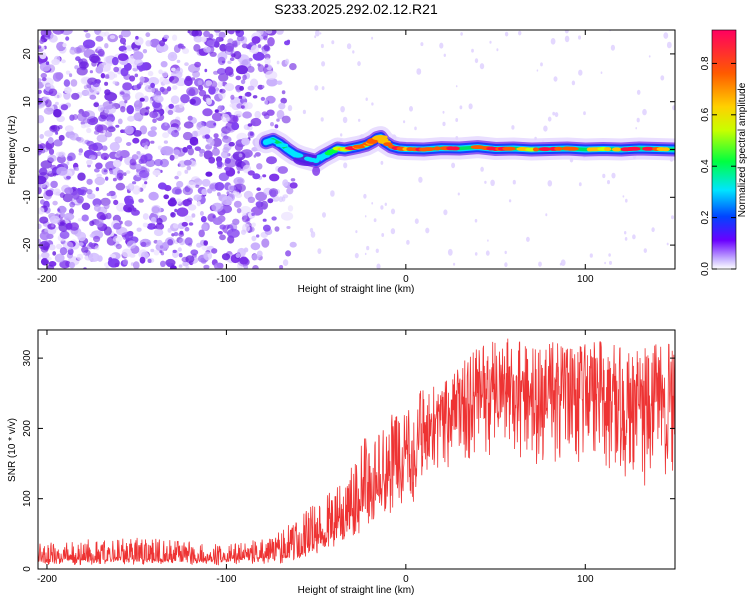  I want to click on spectrogram-x-tick-label: 100, so click(585, 279).